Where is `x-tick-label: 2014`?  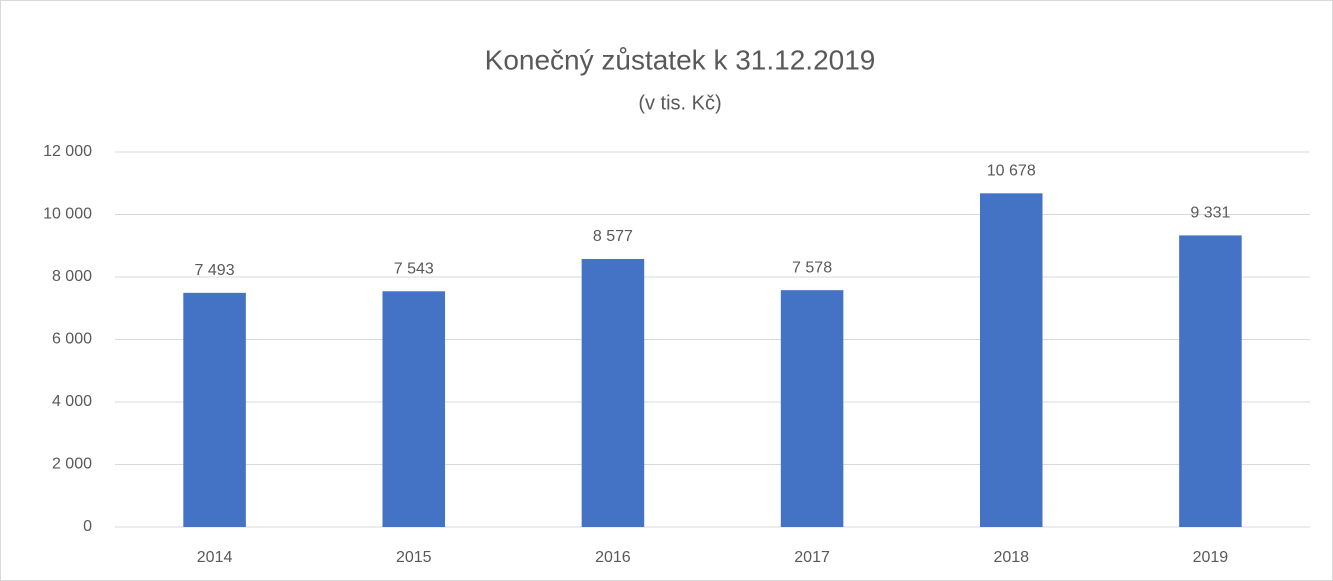 x-tick-label: 2014 is located at coordinates (215, 557).